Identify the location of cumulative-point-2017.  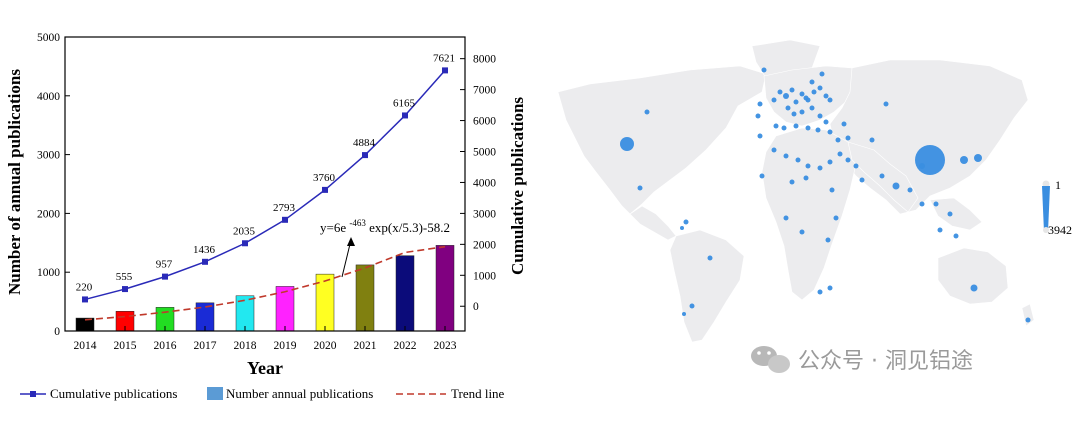
(205, 261).